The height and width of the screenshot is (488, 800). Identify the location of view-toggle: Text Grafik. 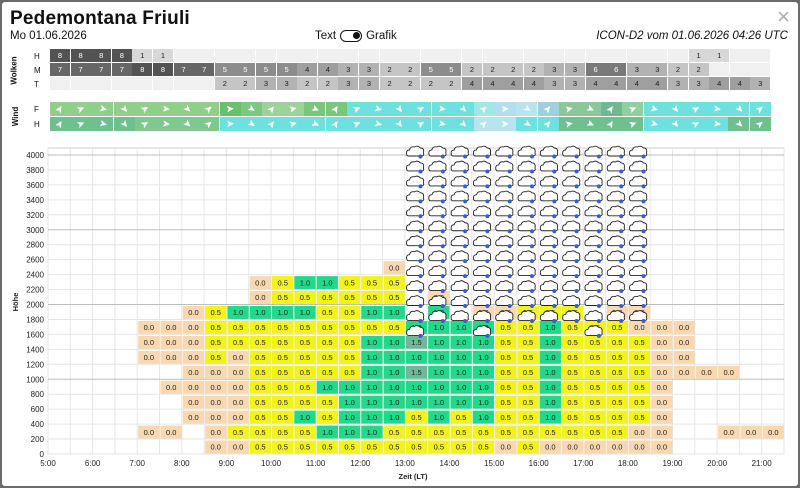
(356, 36).